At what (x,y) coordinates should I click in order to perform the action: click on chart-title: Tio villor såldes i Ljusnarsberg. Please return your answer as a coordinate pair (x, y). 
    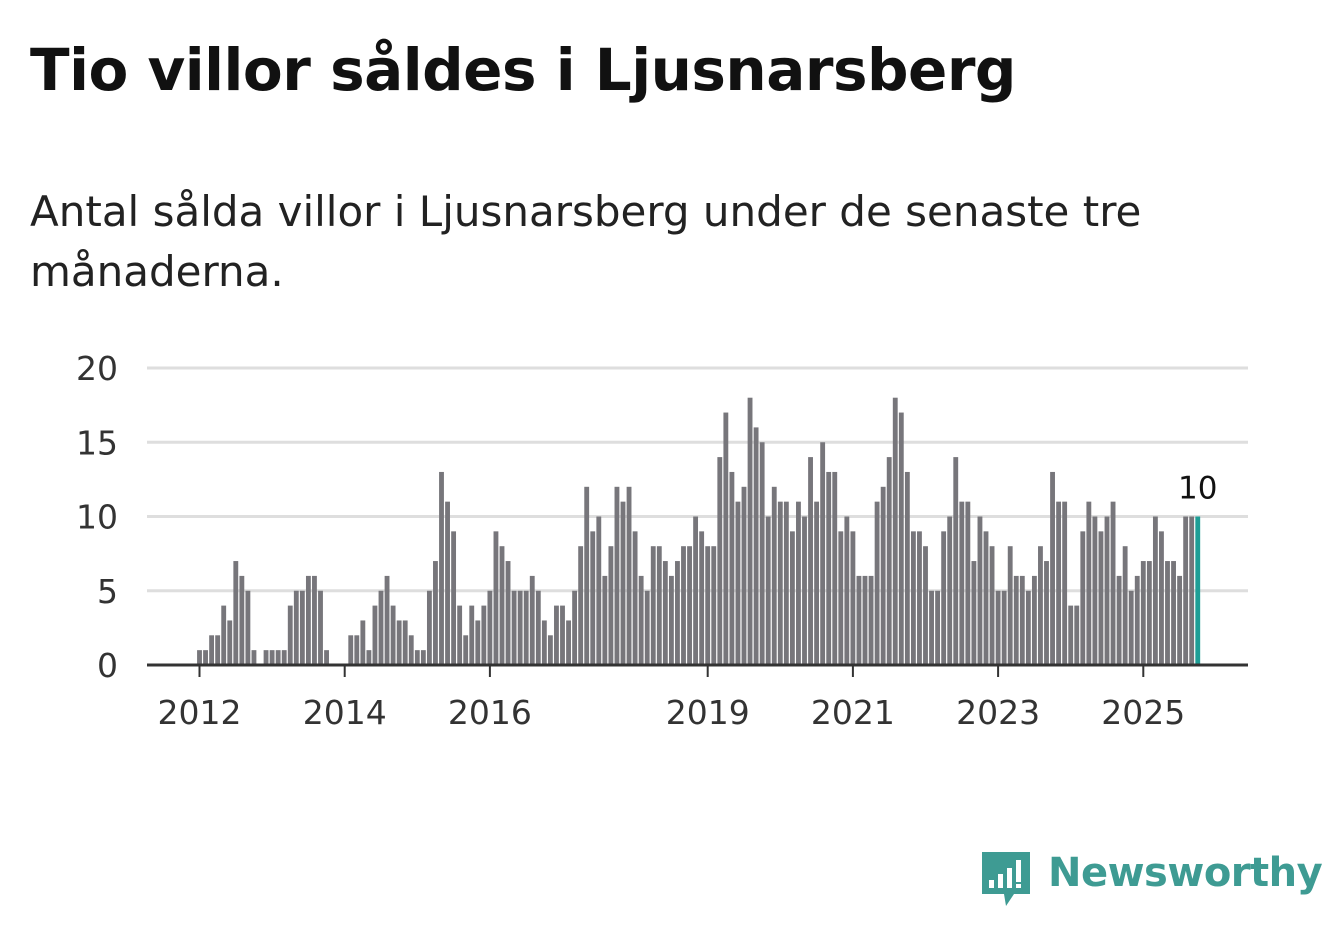
    Looking at the image, I should click on (523, 70).